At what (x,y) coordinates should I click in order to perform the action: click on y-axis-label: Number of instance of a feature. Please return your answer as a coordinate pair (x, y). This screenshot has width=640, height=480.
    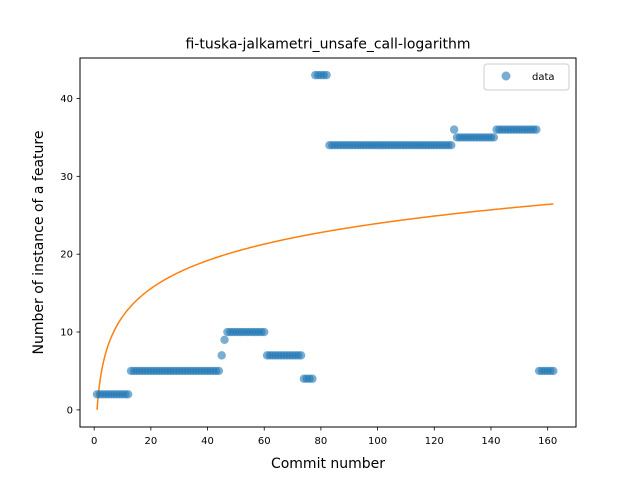
    Looking at the image, I should click on (39, 243).